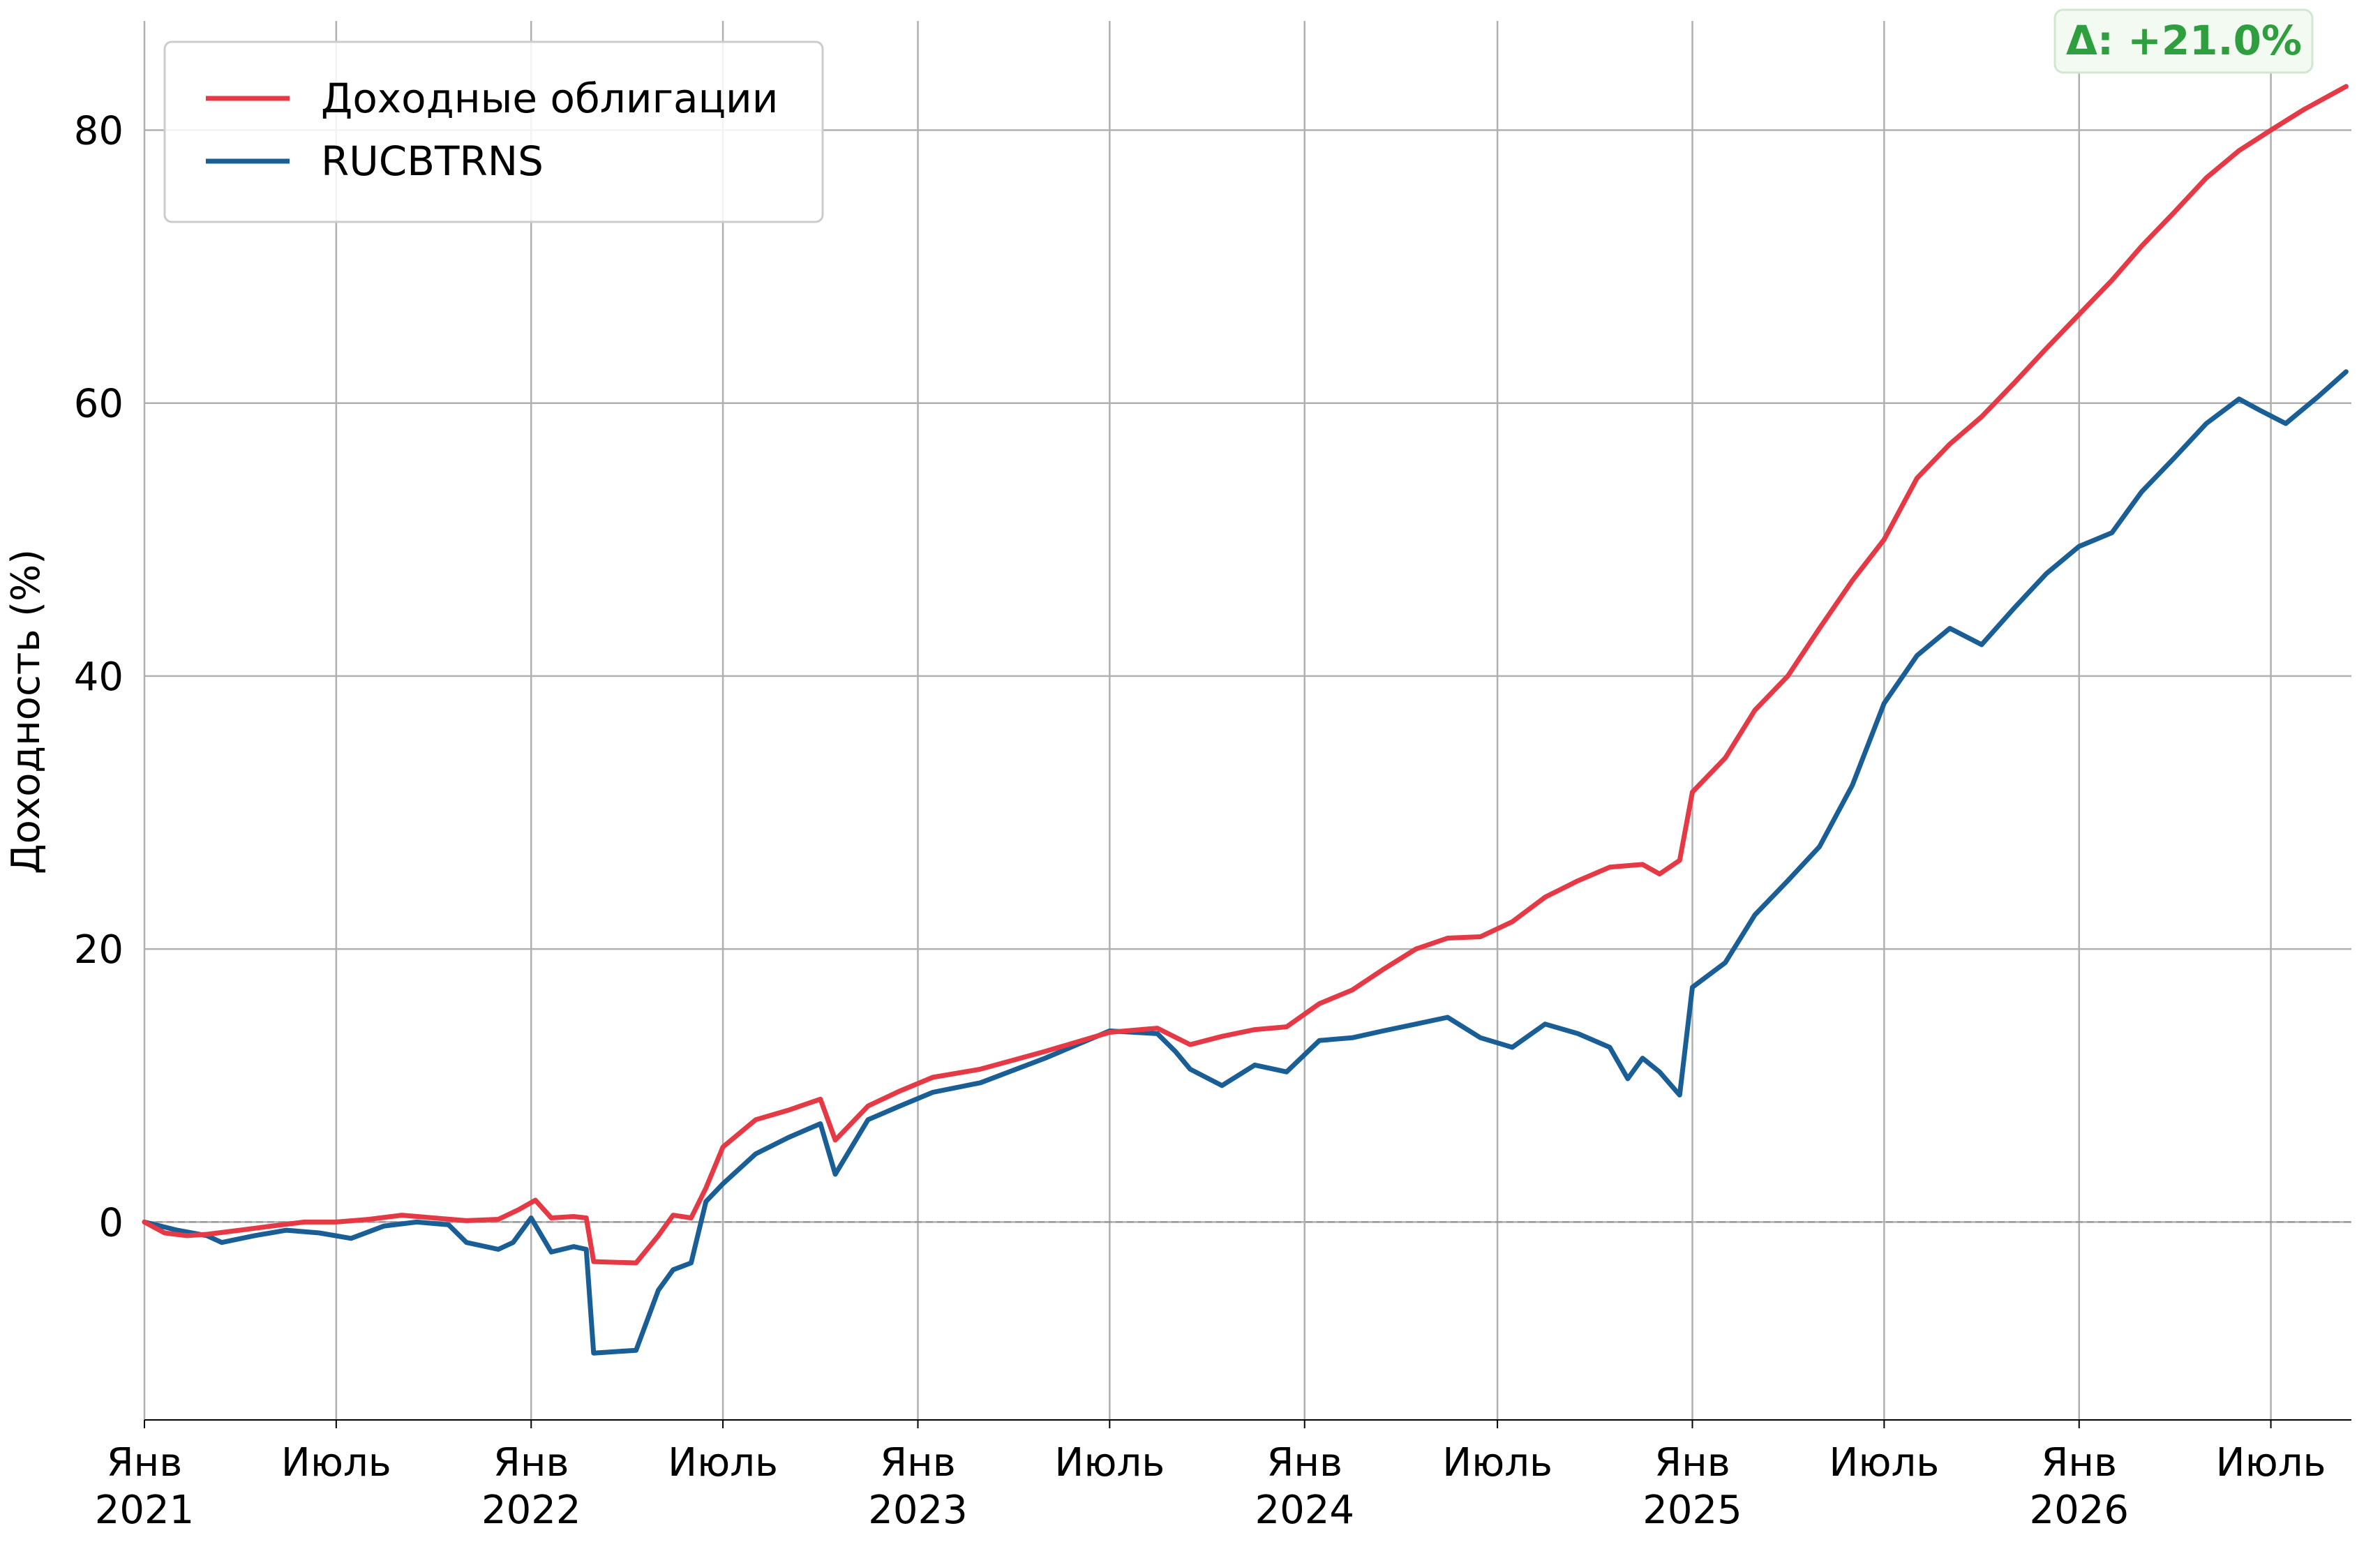 This screenshot has width=2380, height=1549. I want to click on delta-annotation-box, so click(2183, 41).